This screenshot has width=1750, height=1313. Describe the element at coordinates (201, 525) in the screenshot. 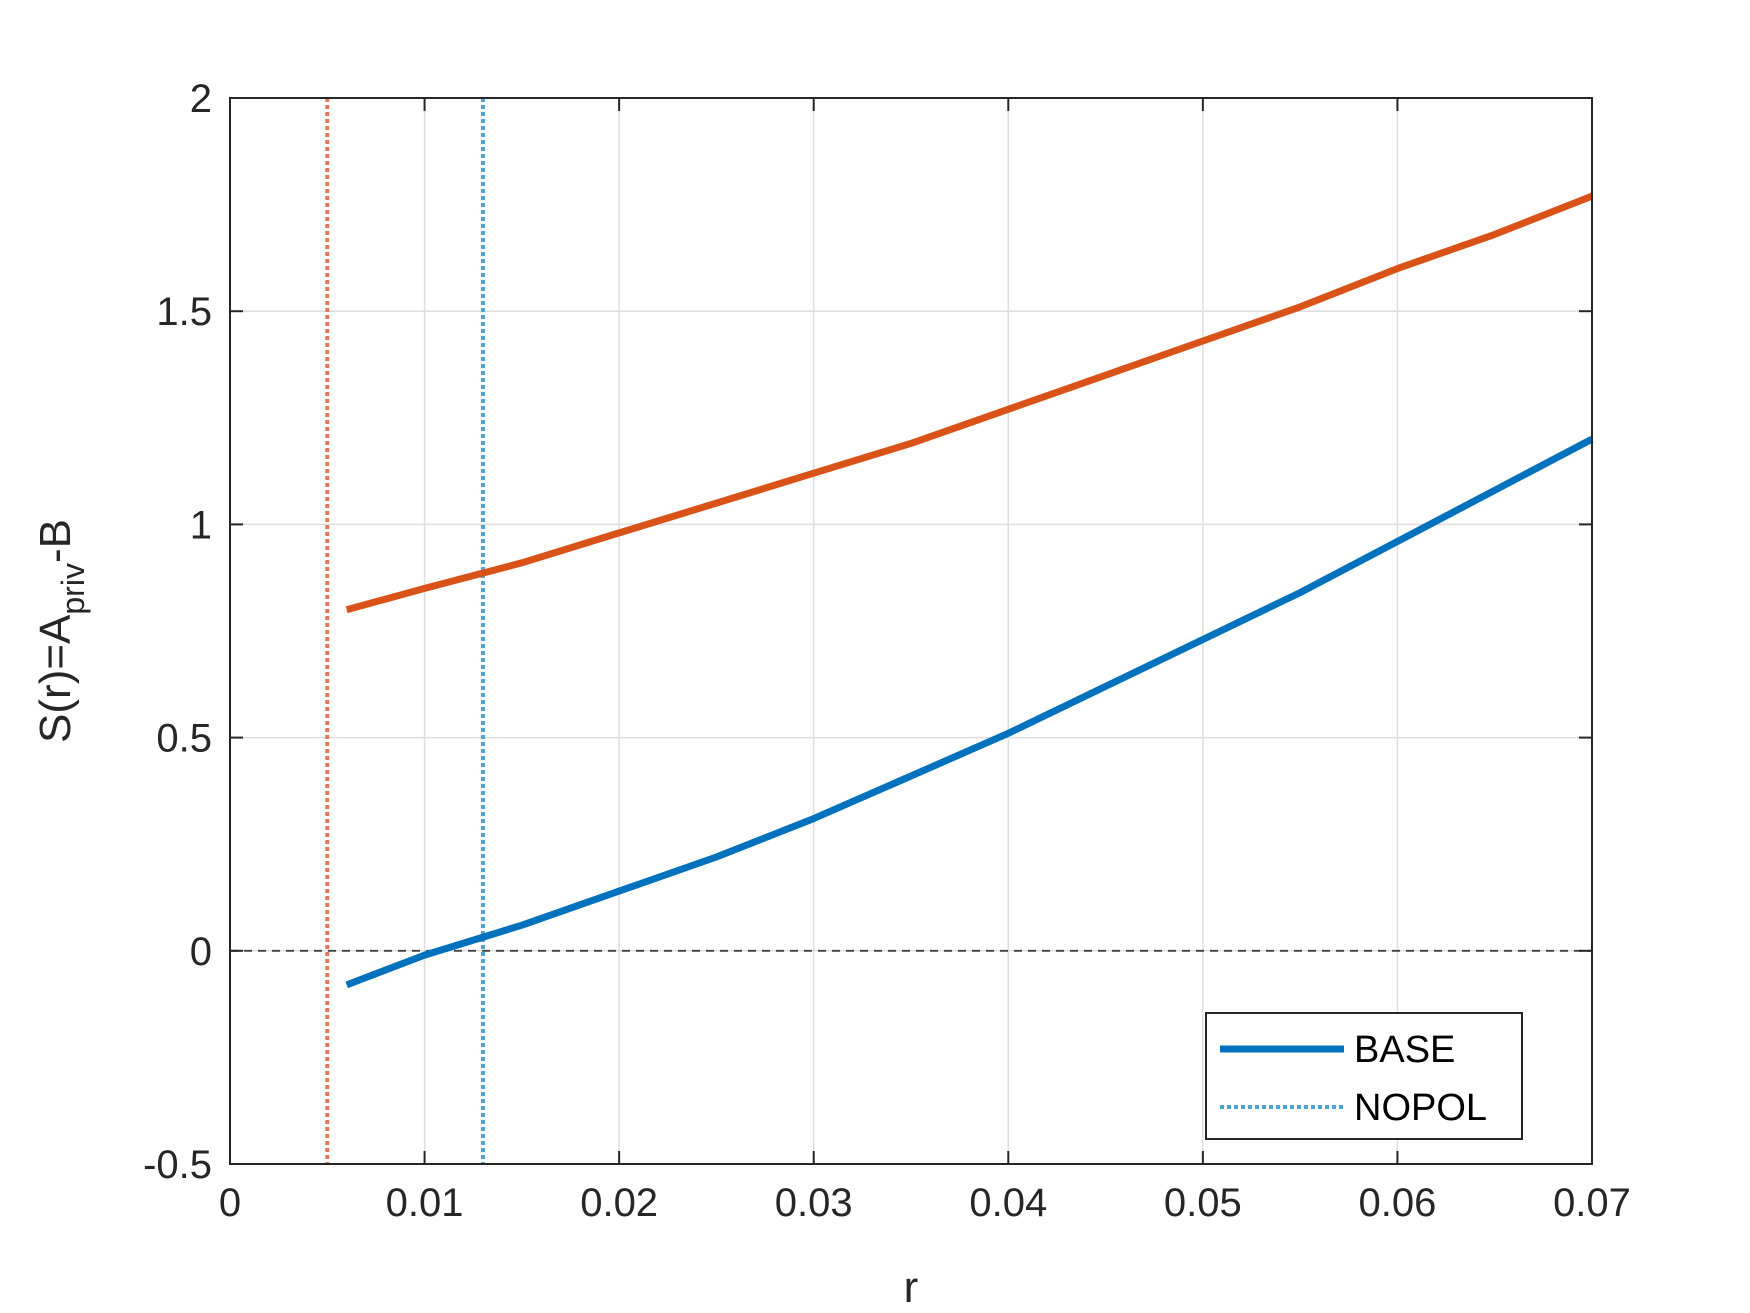

I see `y-tick-label: 1` at that location.